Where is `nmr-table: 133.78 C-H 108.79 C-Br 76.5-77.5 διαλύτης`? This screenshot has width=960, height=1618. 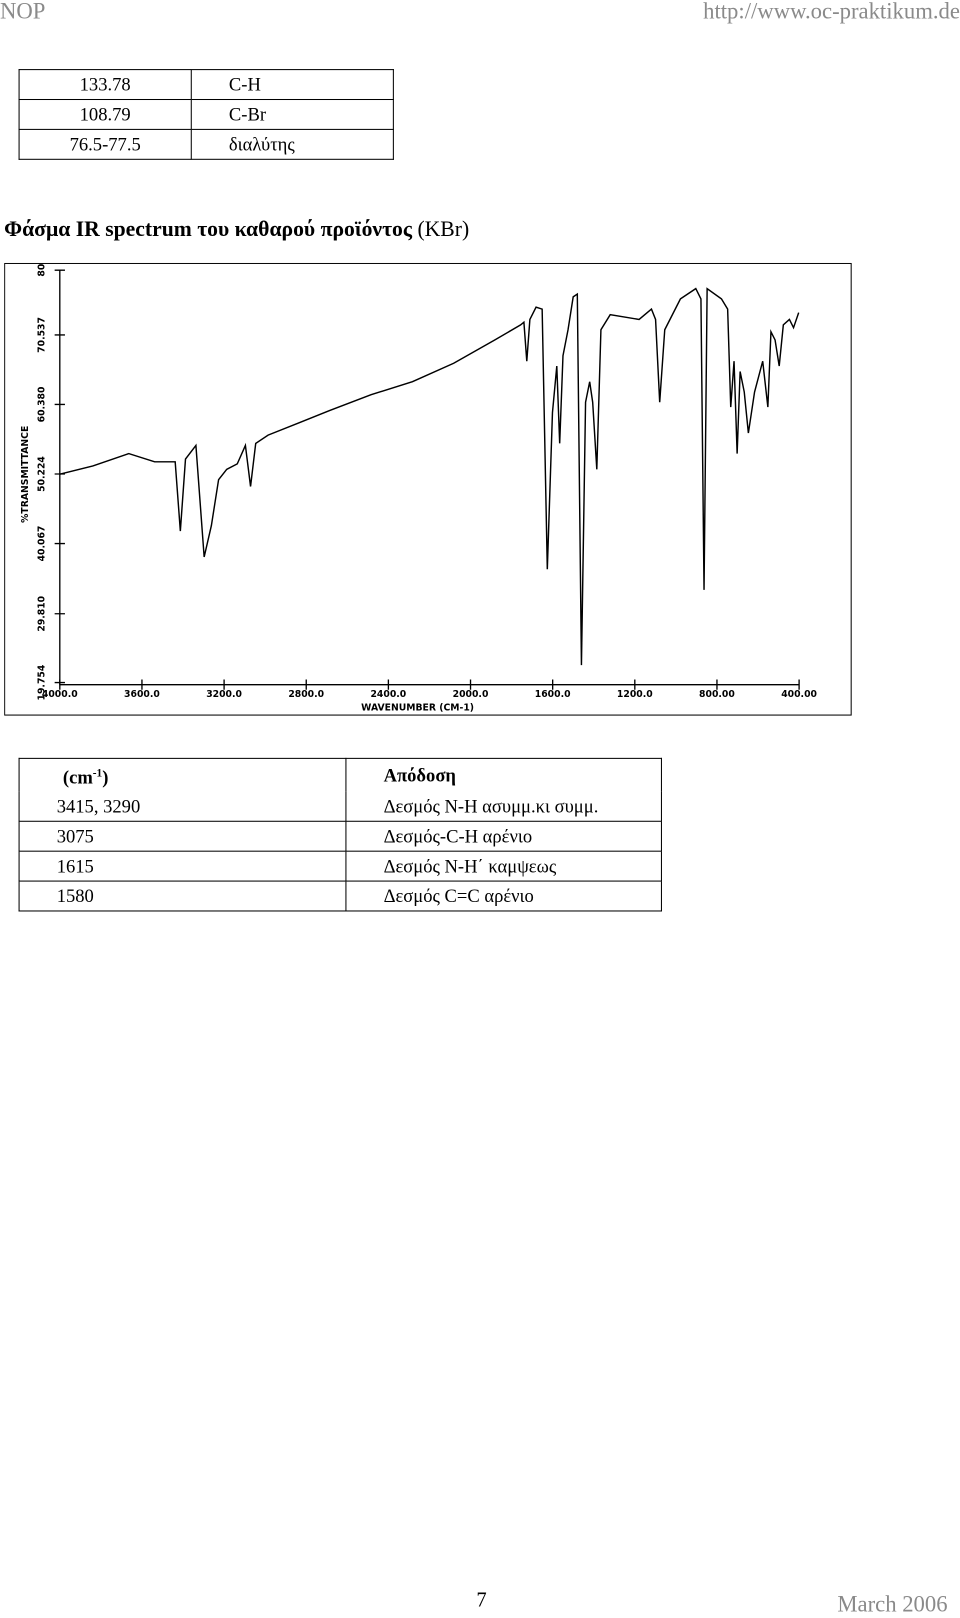 nmr-table: 133.78 C-H 108.79 C-Br 76.5-77.5 διαλύτης is located at coordinates (206, 114).